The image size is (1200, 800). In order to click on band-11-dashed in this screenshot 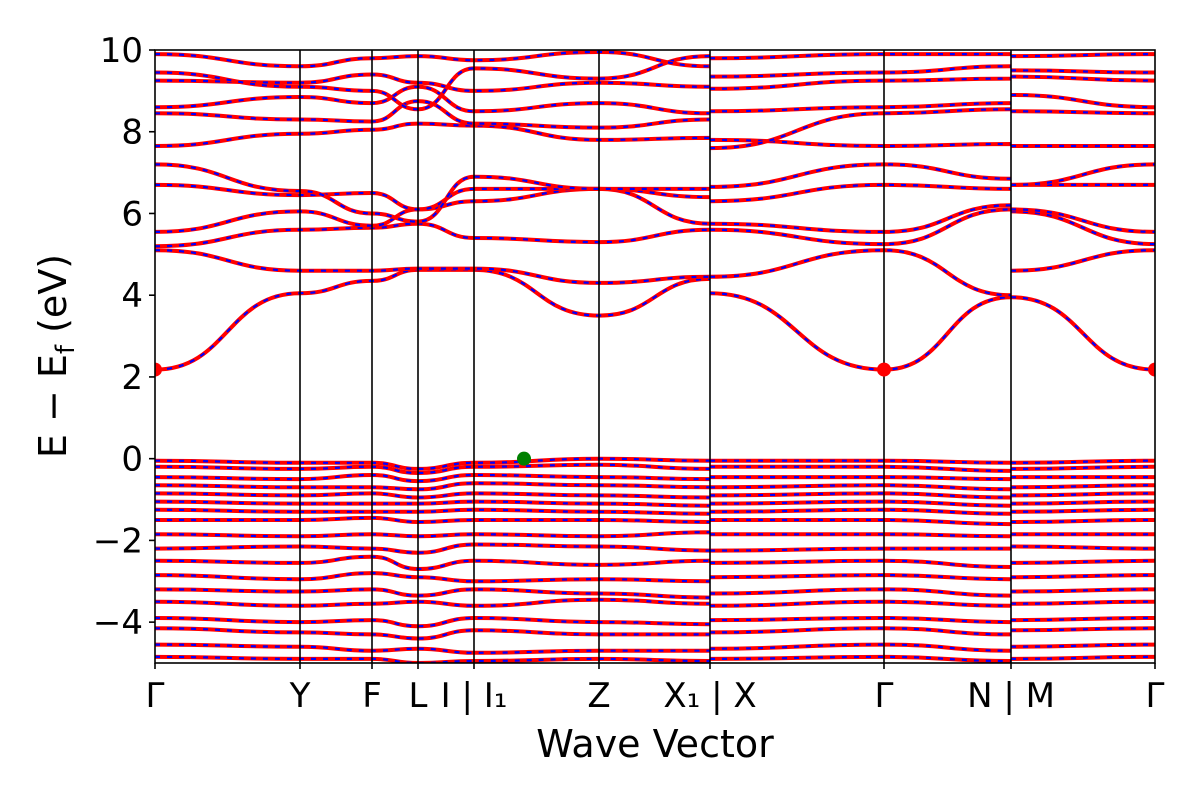, I will do `click(655, 83)`.